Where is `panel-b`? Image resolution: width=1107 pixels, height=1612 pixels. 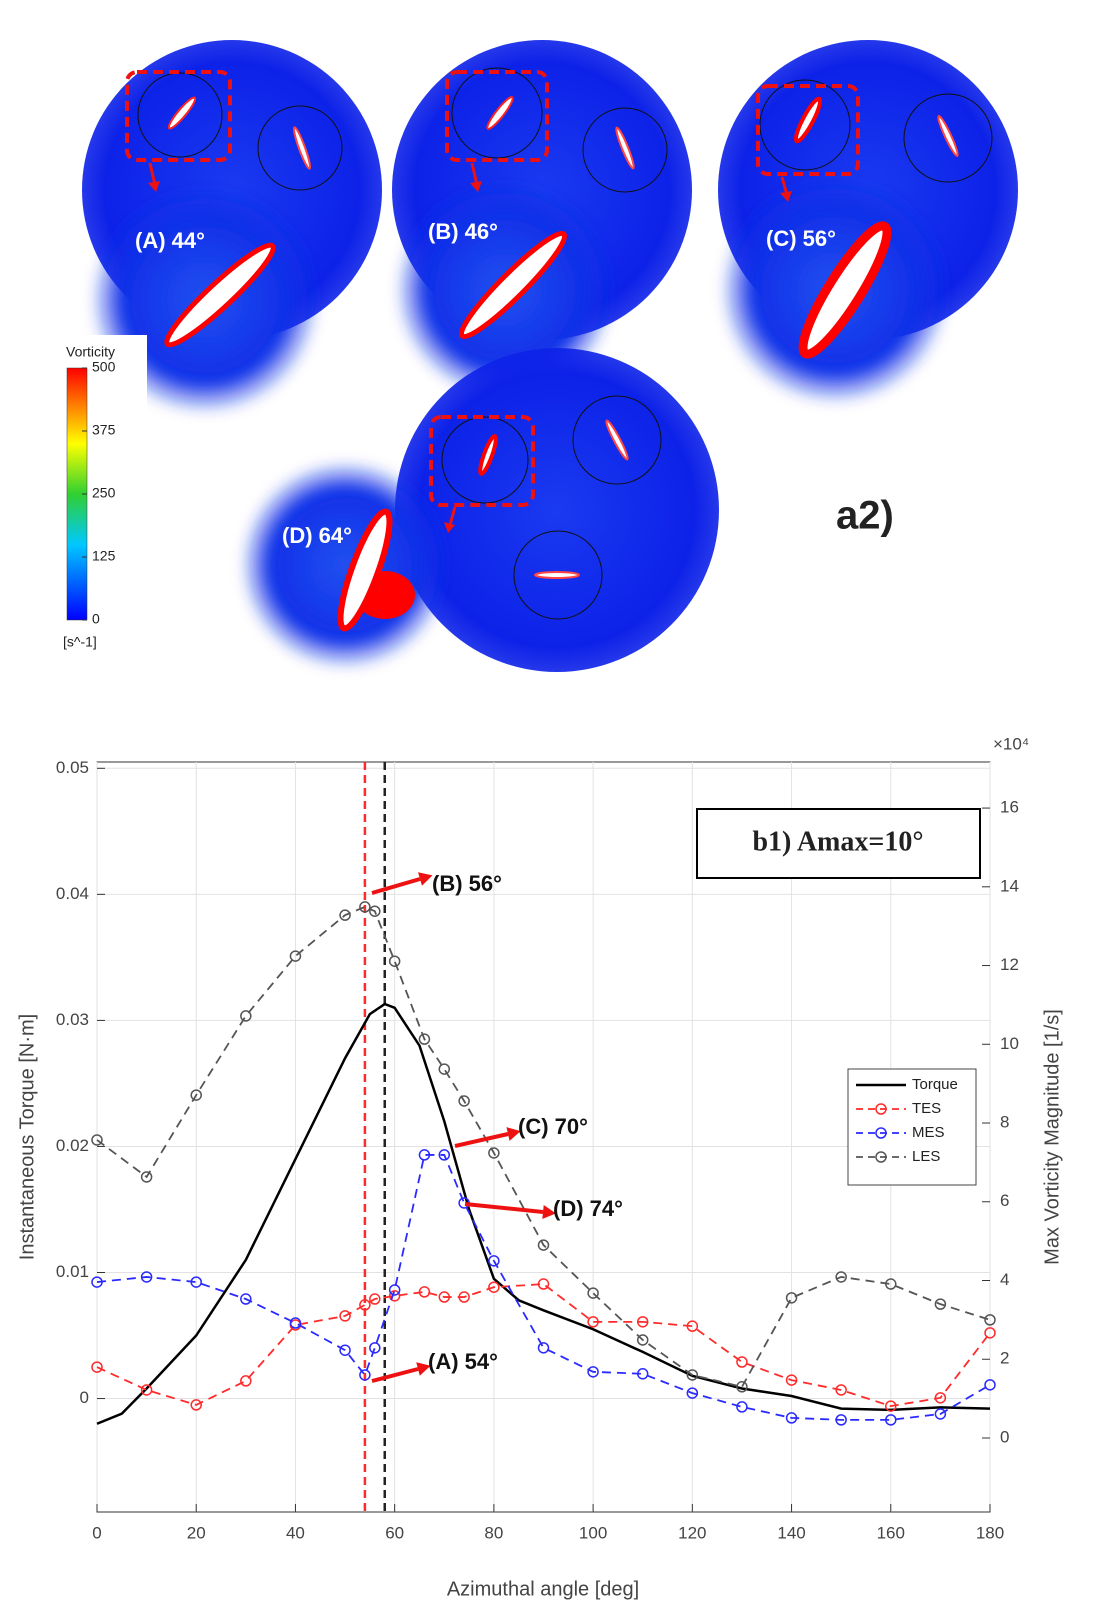
panel-b is located at coordinates (542, 220).